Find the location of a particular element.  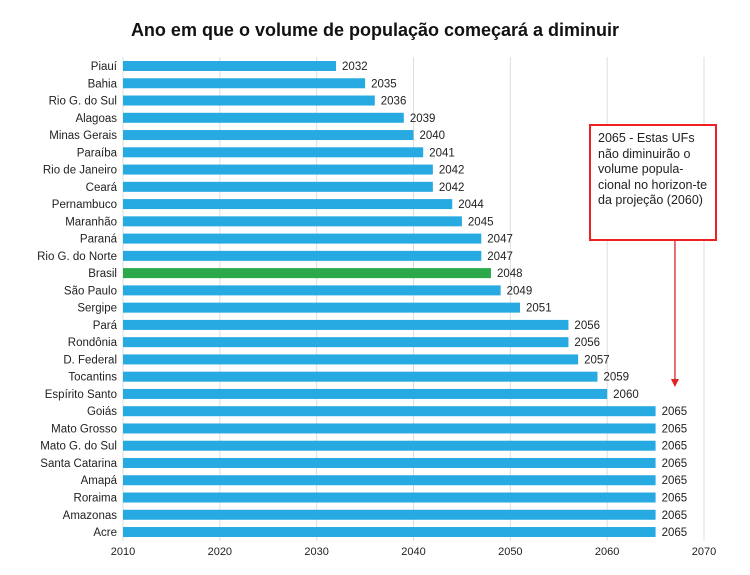

category-label: Mato G. do Sul is located at coordinates (78, 447).